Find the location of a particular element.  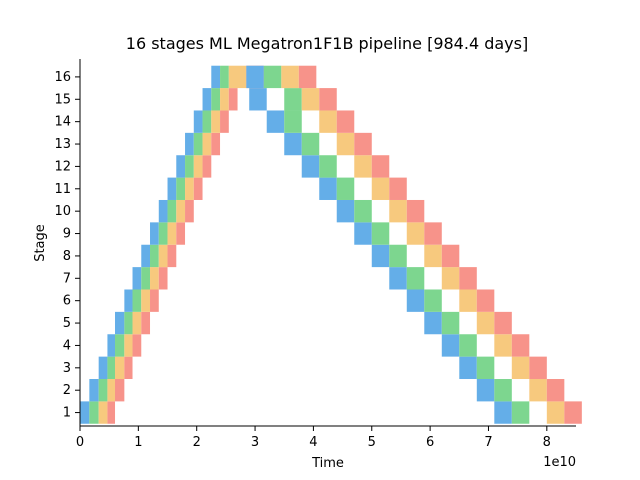

y-tick-label-1: 1 is located at coordinates (67, 413).